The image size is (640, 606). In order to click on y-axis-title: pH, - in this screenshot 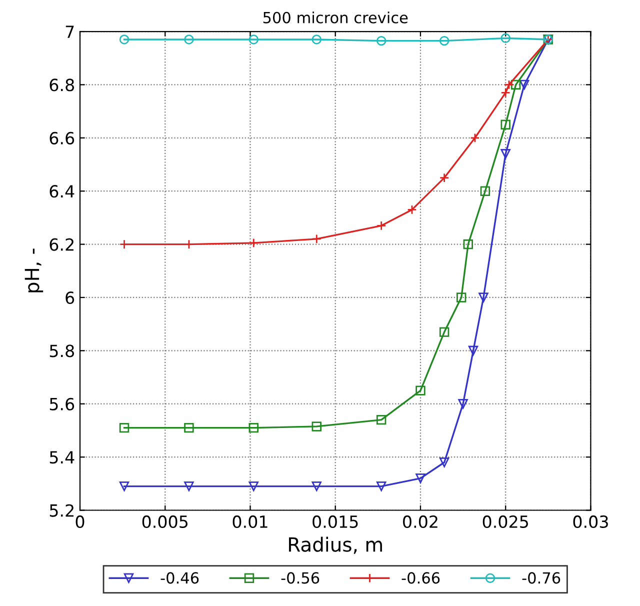, I will do `click(34, 270)`.